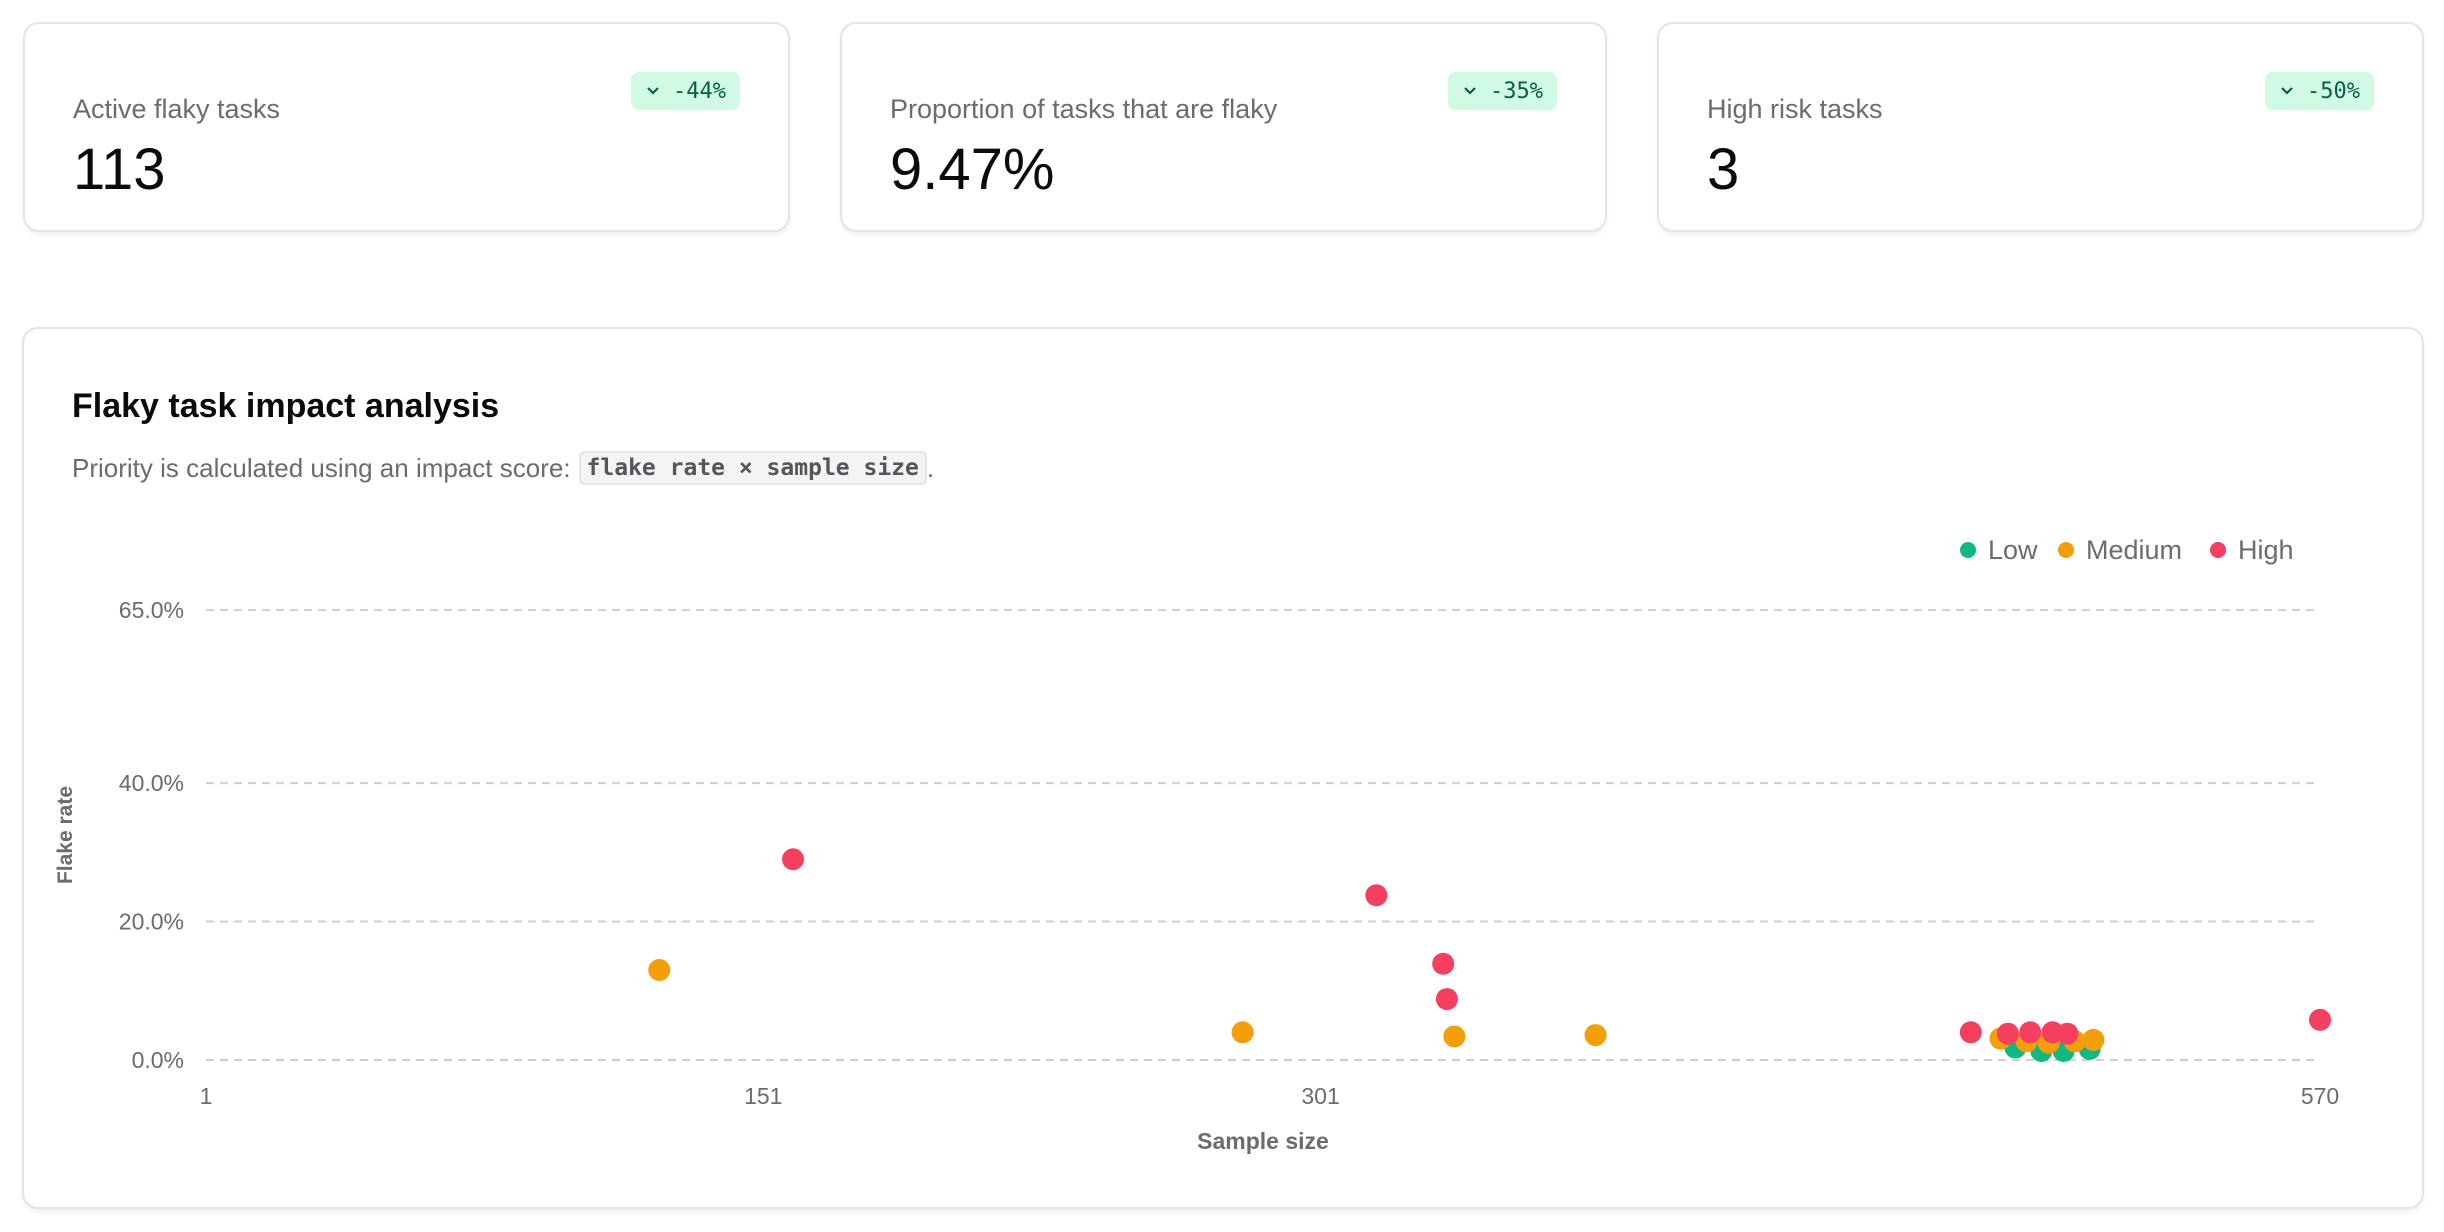 This screenshot has width=2444, height=1232. I want to click on x-tick-label: 301, so click(1320, 1096).